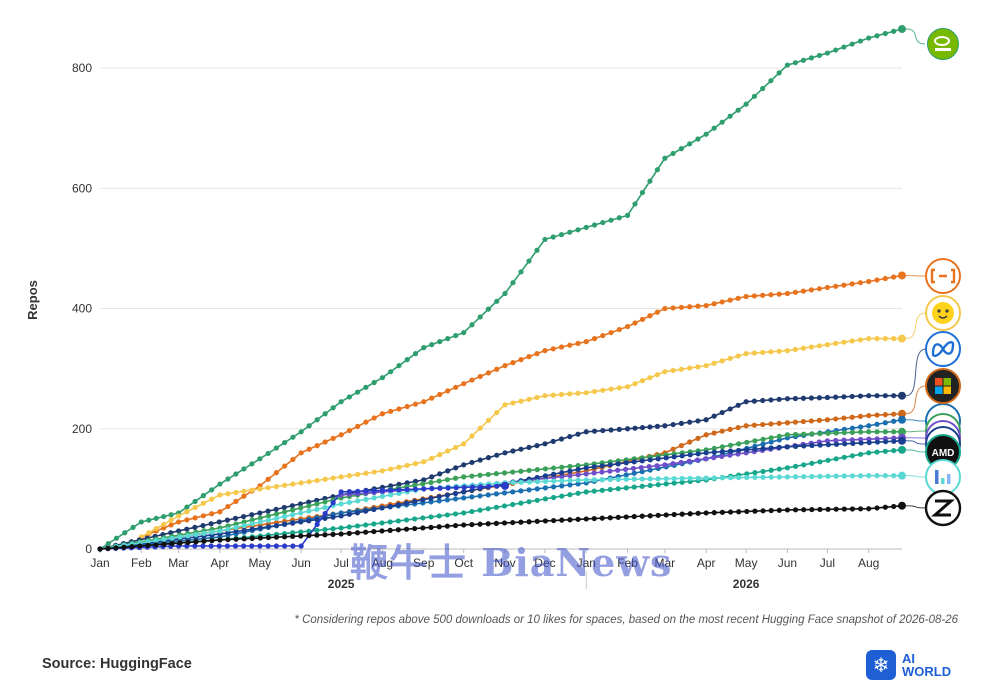 The width and height of the screenshot is (1000, 695). Describe the element at coordinates (943, 313) in the screenshot. I see `huggingface-logo` at that location.